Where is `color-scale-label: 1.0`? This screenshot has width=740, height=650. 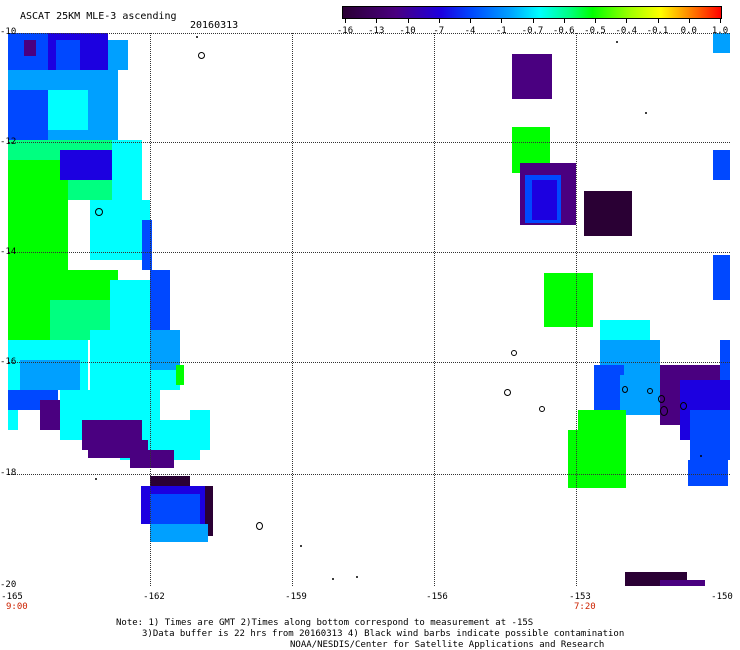 color-scale-label: 1.0 is located at coordinates (720, 31).